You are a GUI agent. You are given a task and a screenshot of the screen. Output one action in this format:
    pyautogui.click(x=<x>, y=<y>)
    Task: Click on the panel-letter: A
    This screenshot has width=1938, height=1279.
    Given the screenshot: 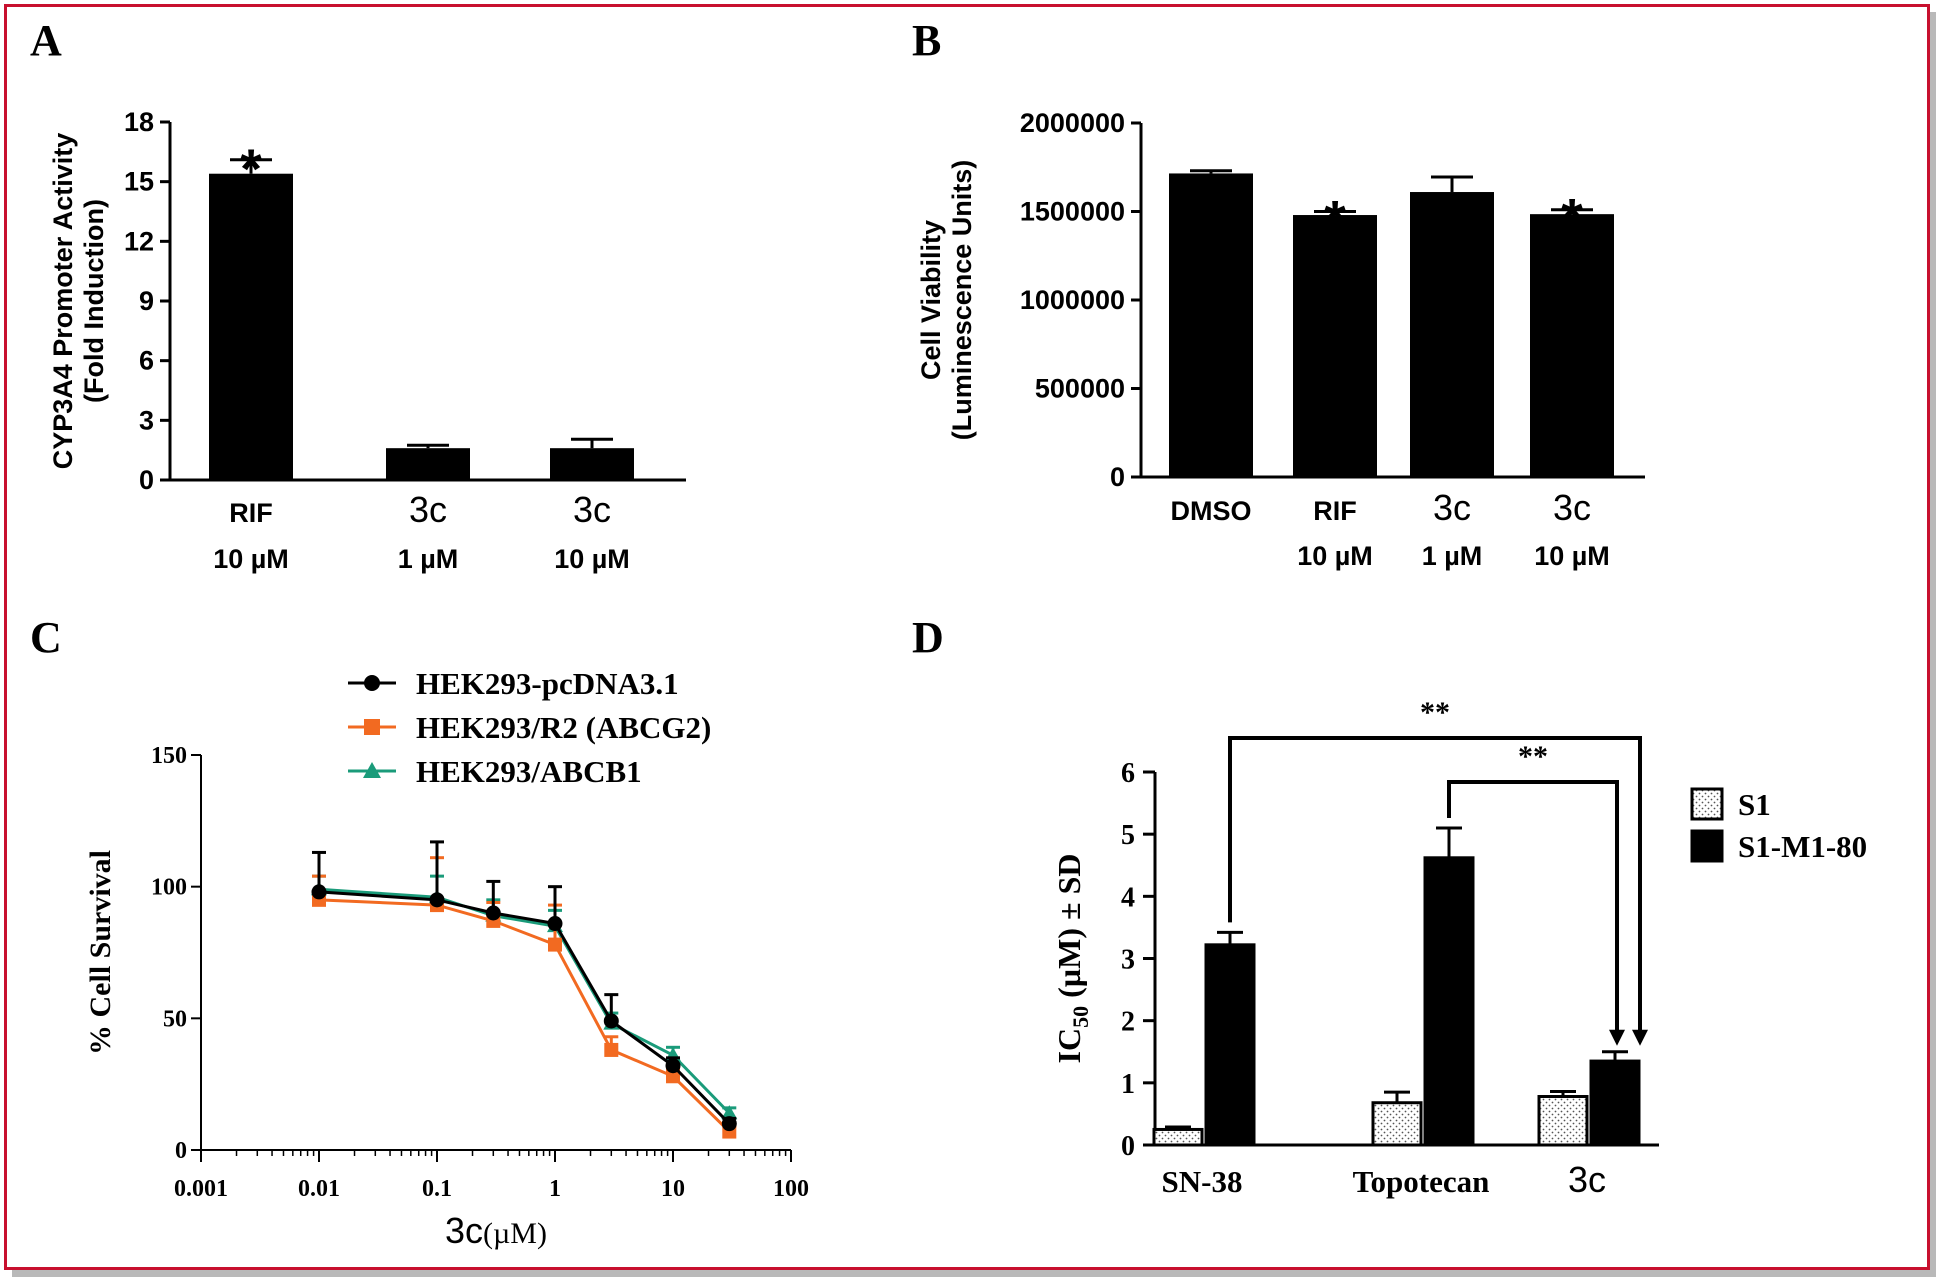 What is the action you would take?
    pyautogui.click(x=46, y=40)
    